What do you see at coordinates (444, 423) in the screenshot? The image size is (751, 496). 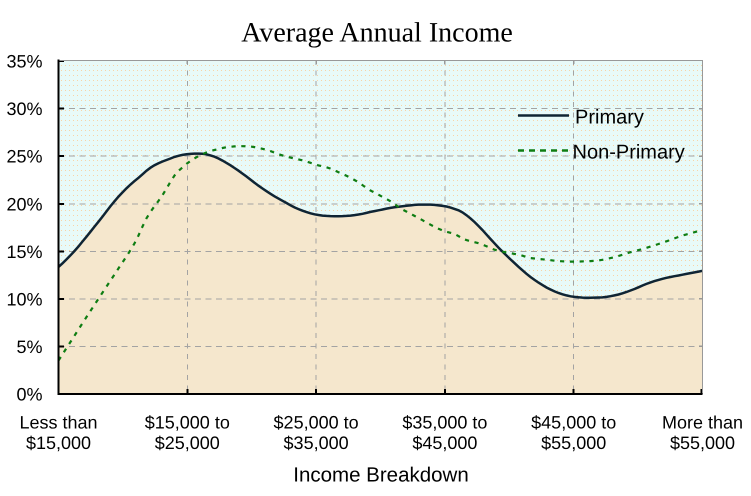 I see `svg-text: $35,000 to` at bounding box center [444, 423].